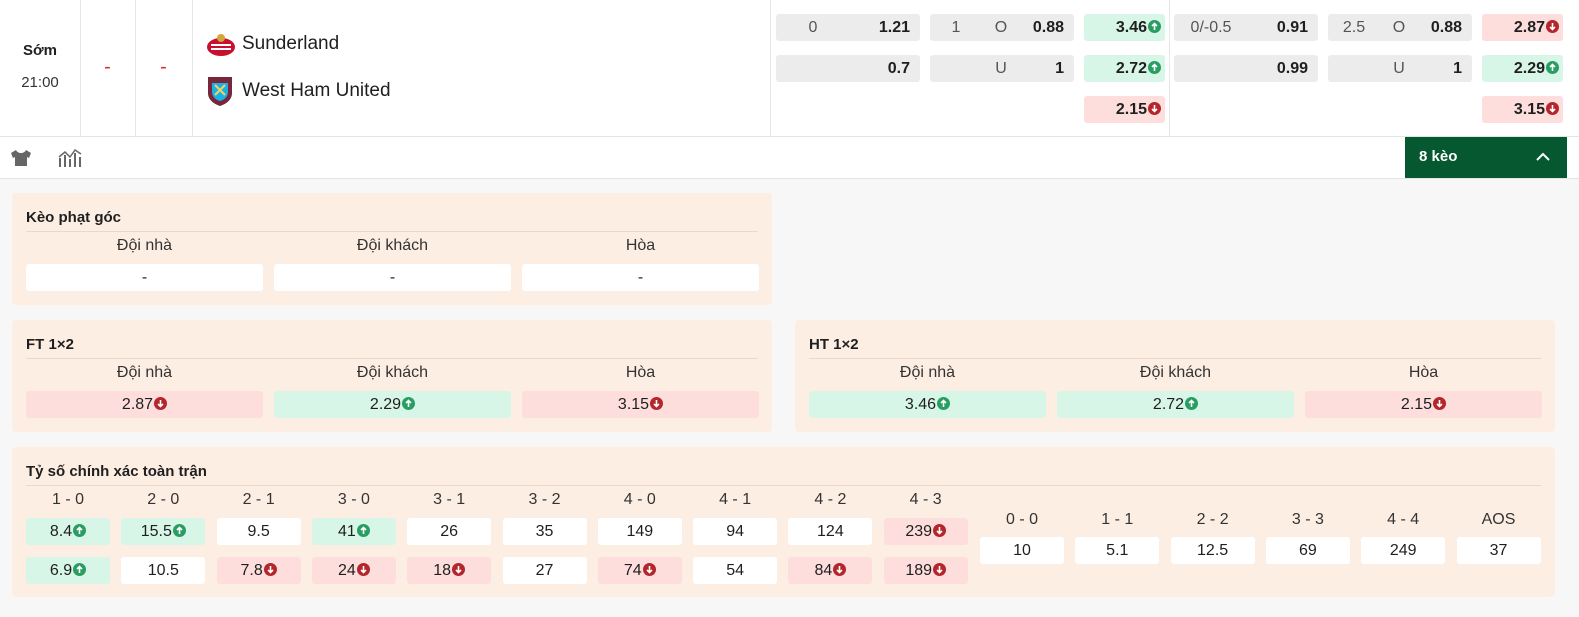  I want to click on odds-box: 2.15, so click(1124, 109).